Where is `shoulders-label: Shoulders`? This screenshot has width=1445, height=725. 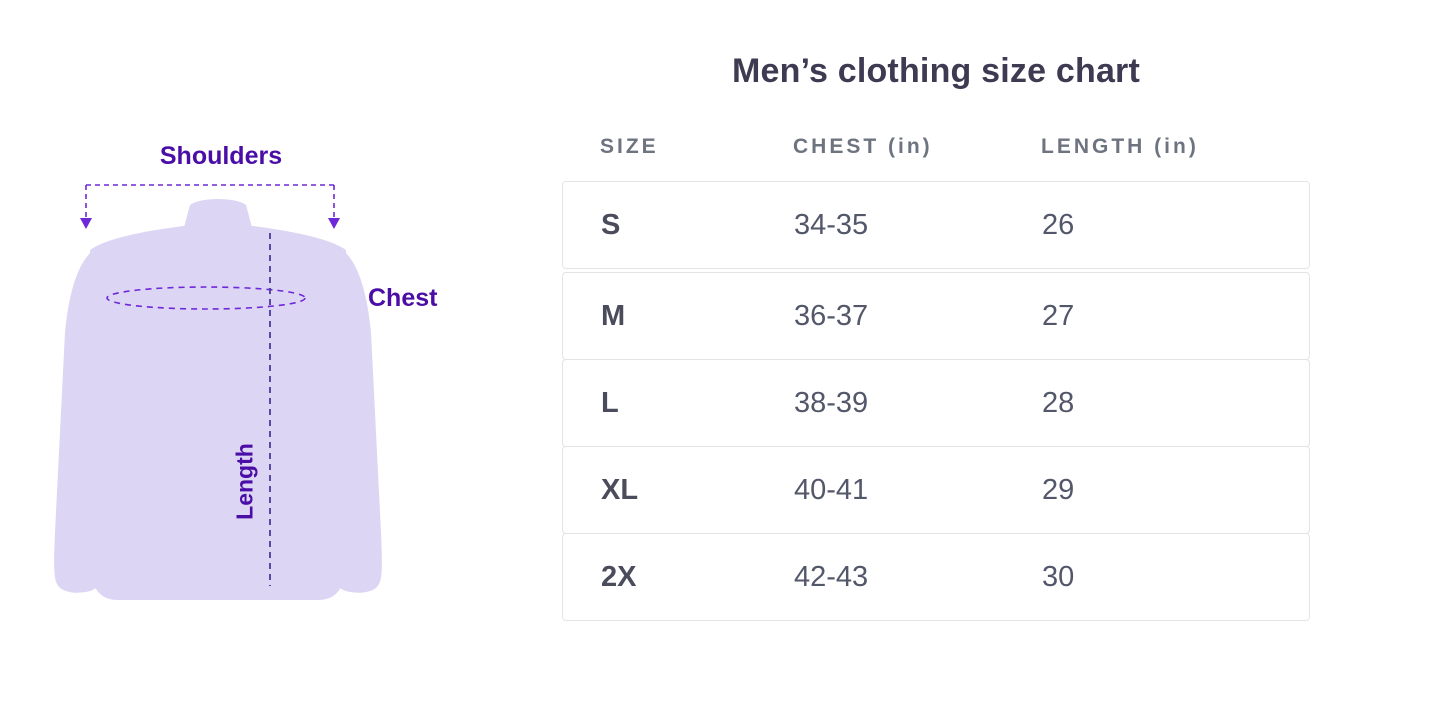 shoulders-label: Shoulders is located at coordinates (221, 156).